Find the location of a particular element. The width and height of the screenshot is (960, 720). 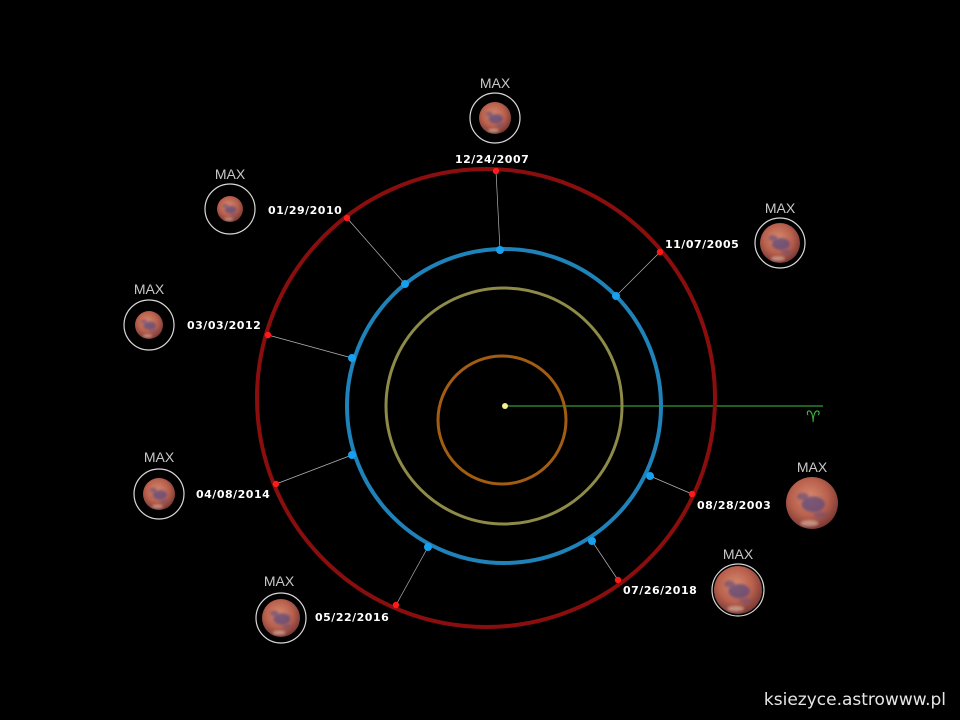

site-credit: ksiezyce.astrowww.pl is located at coordinates (854, 700).